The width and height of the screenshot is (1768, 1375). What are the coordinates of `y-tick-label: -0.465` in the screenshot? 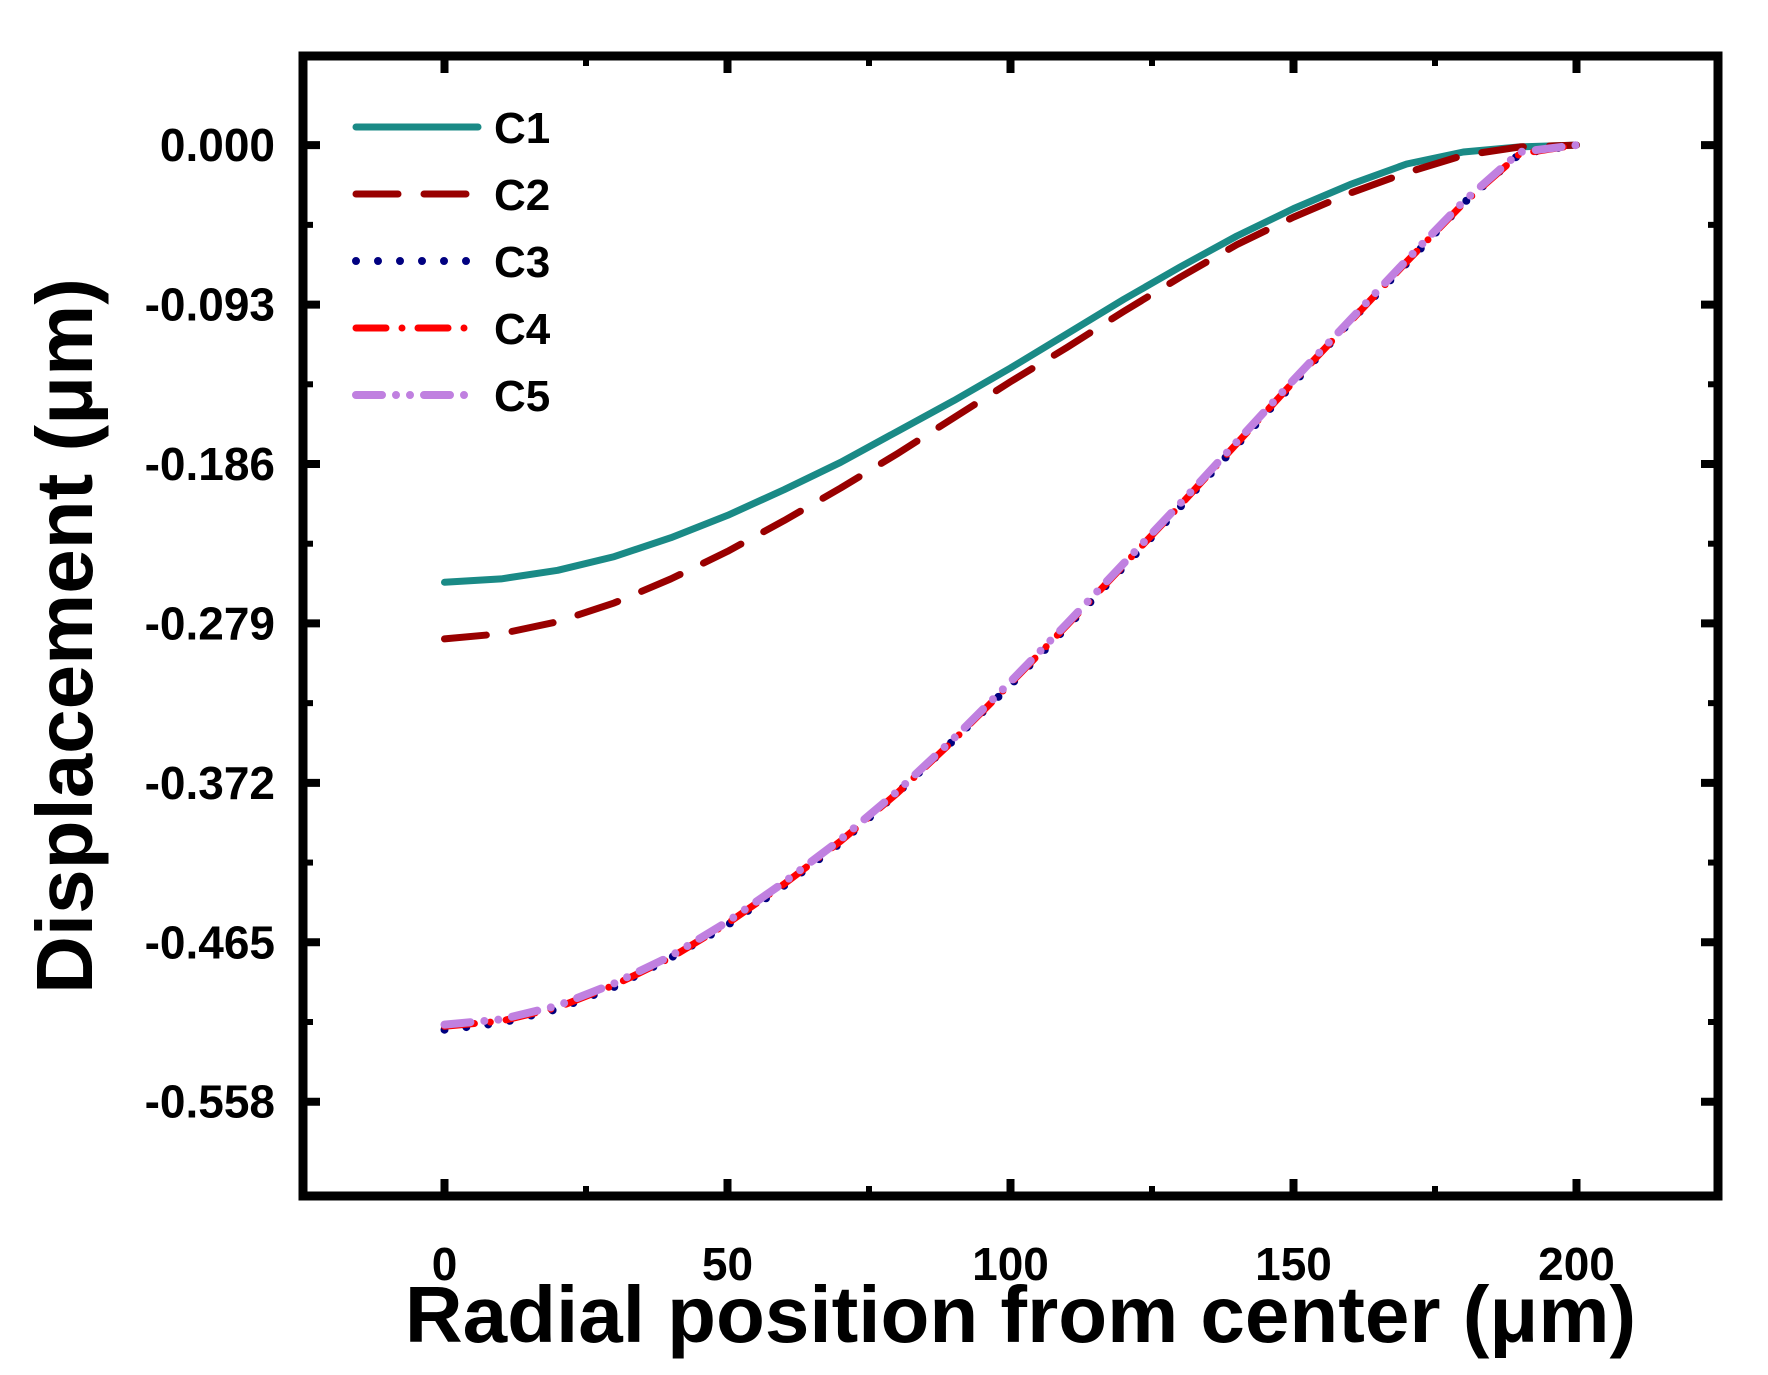 It's located at (210, 942).